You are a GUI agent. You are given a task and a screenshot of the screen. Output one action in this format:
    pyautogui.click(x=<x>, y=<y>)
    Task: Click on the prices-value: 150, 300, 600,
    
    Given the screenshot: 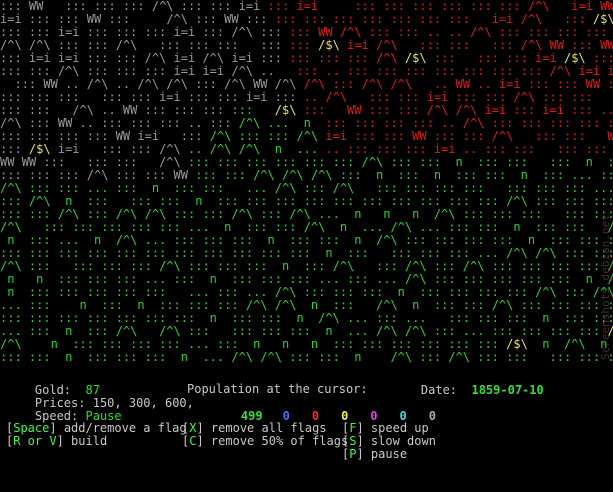 What is the action you would take?
    pyautogui.click(x=143, y=403)
    